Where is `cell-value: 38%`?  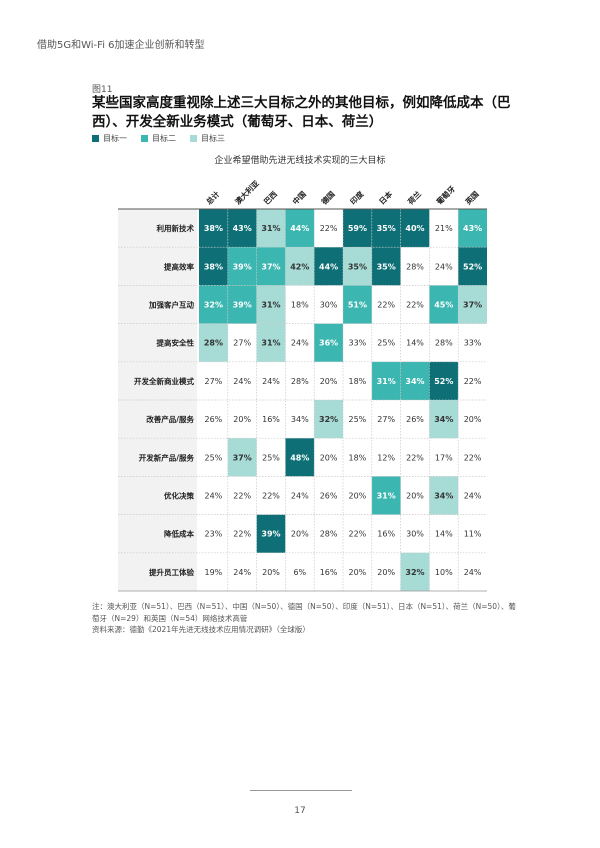 cell-value: 38% is located at coordinates (213, 266).